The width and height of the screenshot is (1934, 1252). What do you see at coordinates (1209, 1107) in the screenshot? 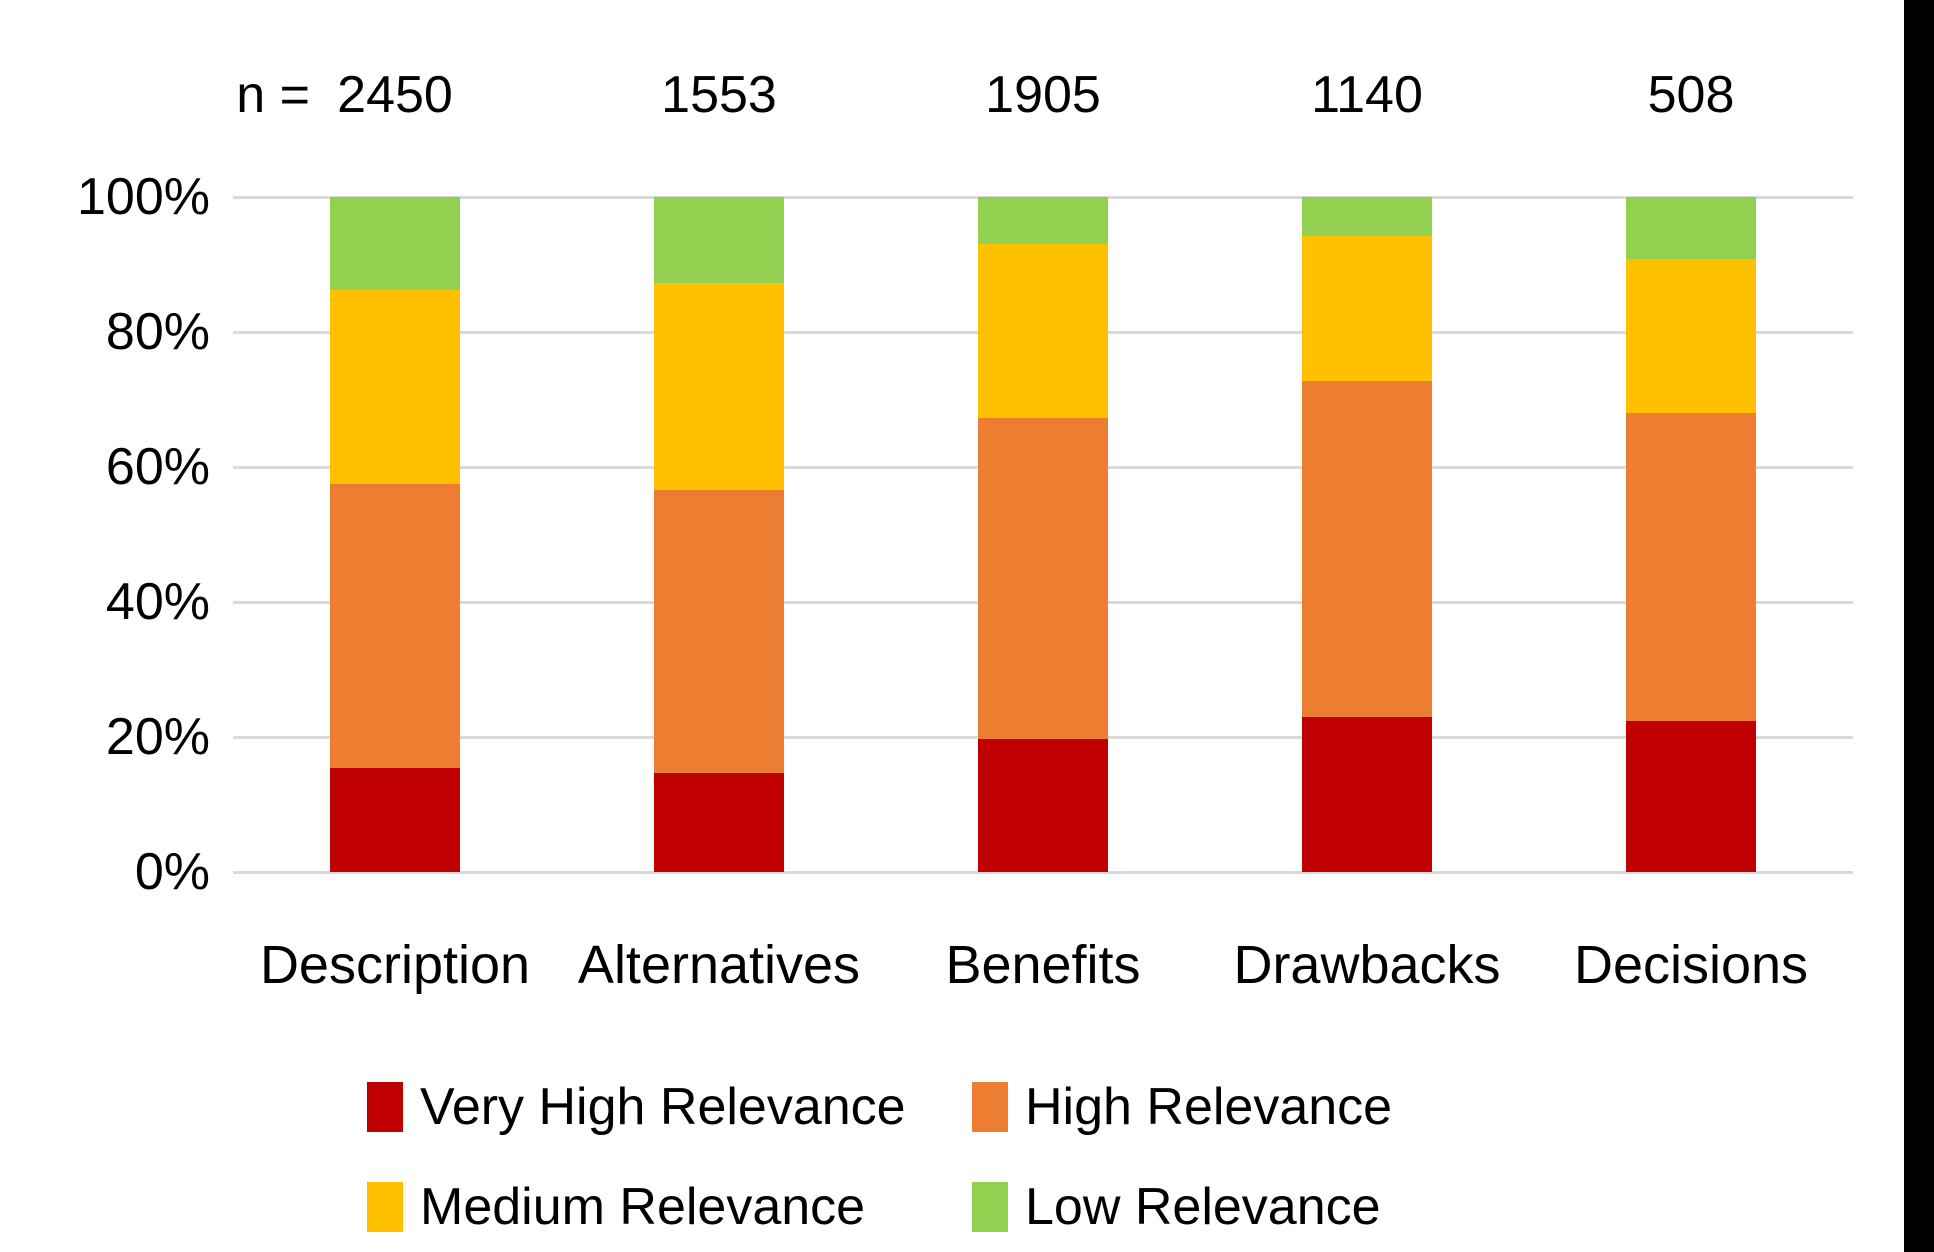
I see `legend-label-high-relevance: High Relevance` at bounding box center [1209, 1107].